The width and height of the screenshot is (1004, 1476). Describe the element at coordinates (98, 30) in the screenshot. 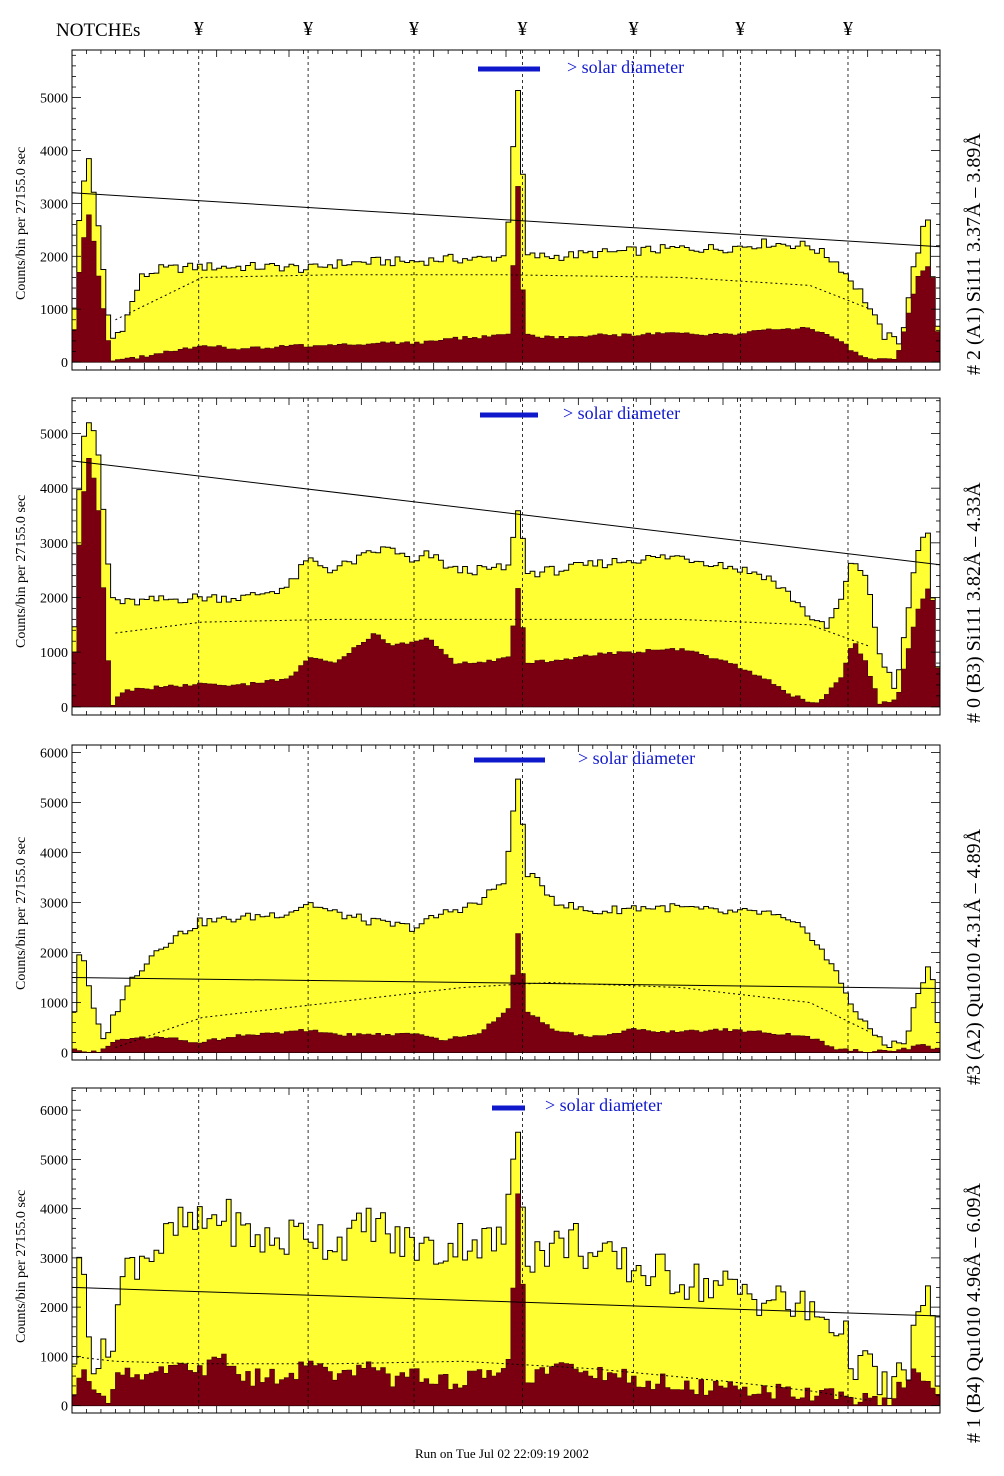

I see `notches-label: NOTCHEs` at that location.